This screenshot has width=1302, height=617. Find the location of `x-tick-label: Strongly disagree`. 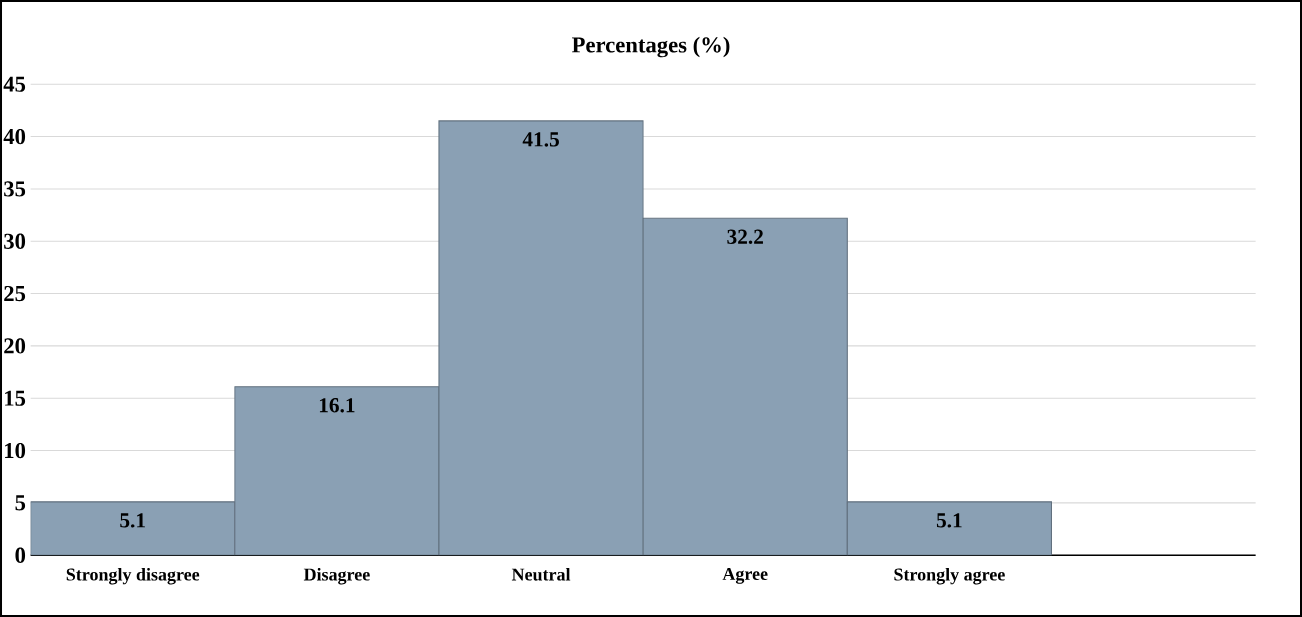

x-tick-label: Strongly disagree is located at coordinates (133, 576).